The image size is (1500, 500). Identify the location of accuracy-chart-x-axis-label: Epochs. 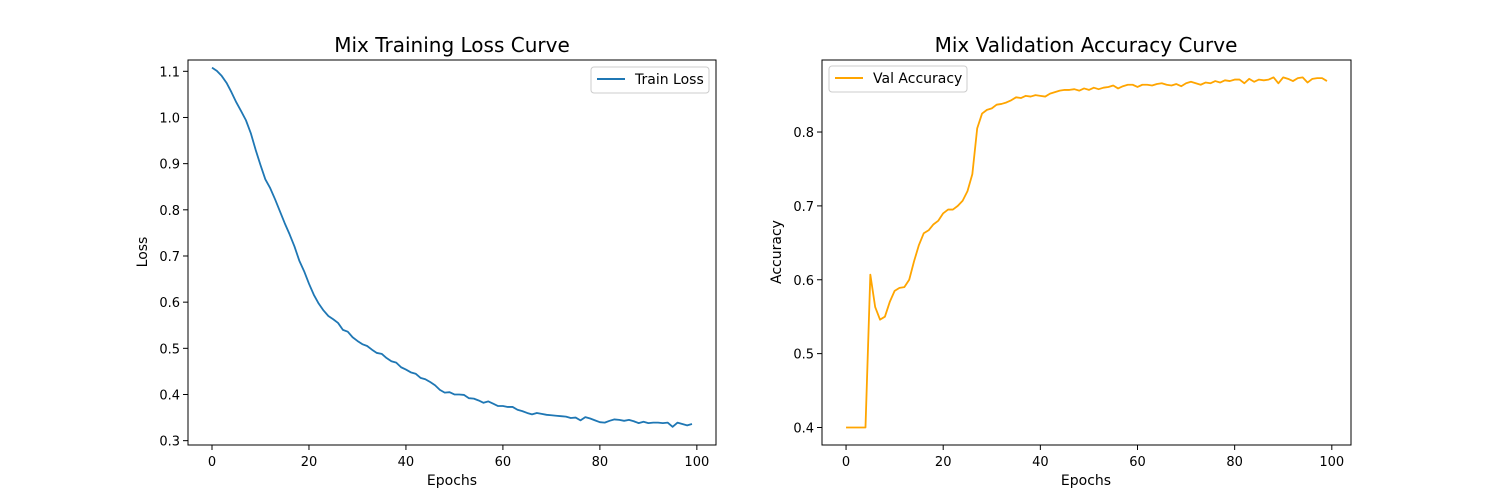
(1086, 481).